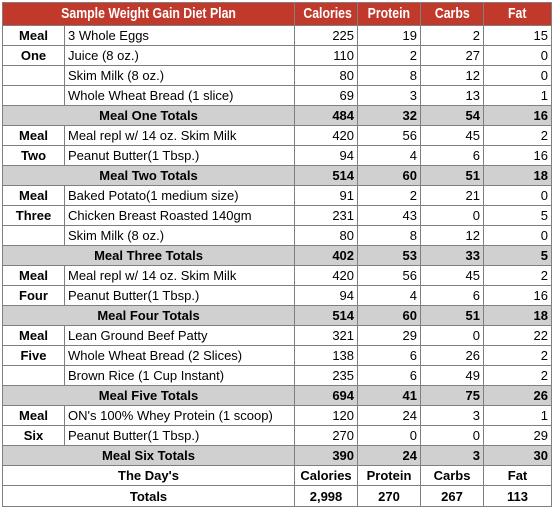 The image size is (553, 516). What do you see at coordinates (518, 35) in the screenshot?
I see `fat-value: 15` at bounding box center [518, 35].